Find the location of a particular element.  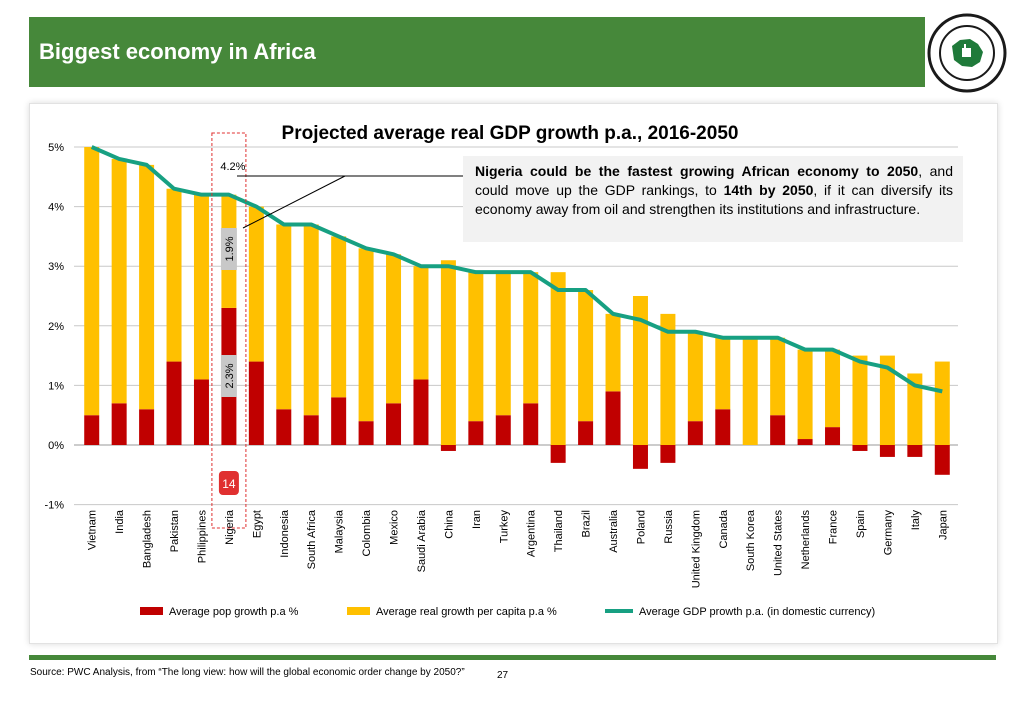

nigeria-percap-label: 1.9% is located at coordinates (230, 248).